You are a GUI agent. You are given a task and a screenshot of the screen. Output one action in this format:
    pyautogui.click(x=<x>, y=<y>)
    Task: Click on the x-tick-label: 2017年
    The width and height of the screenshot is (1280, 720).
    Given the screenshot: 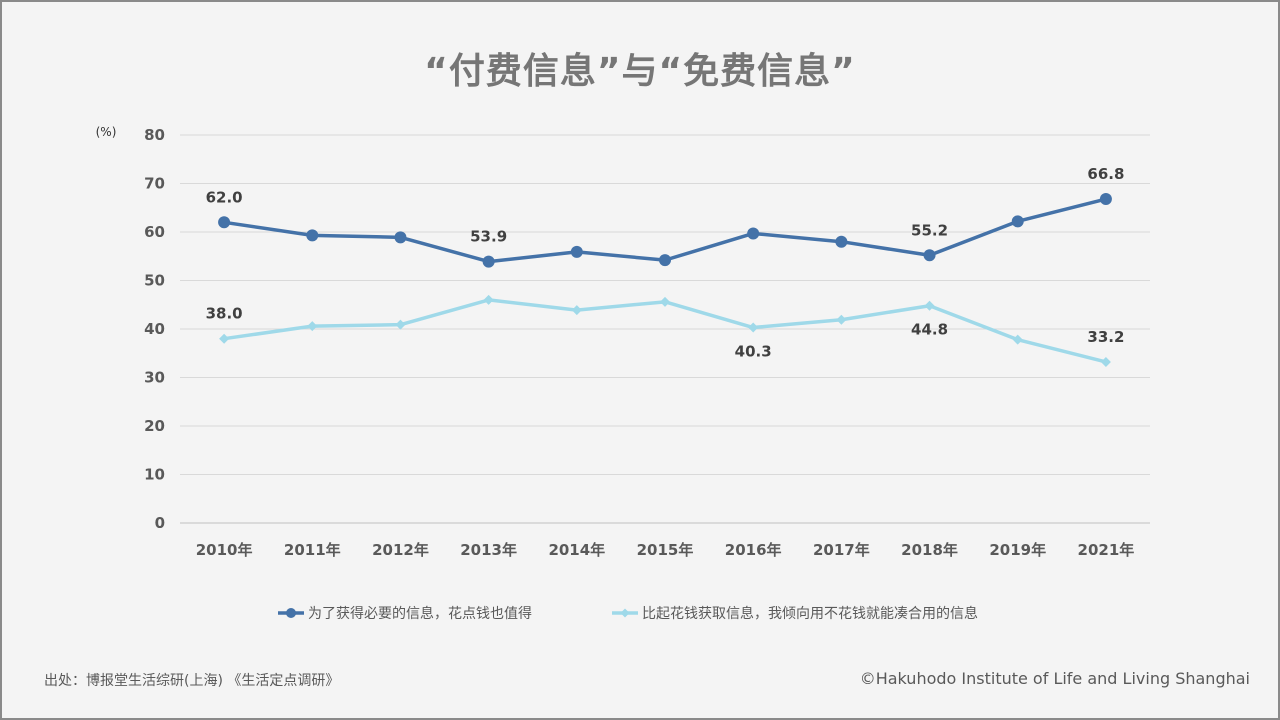 What is the action you would take?
    pyautogui.click(x=841, y=550)
    